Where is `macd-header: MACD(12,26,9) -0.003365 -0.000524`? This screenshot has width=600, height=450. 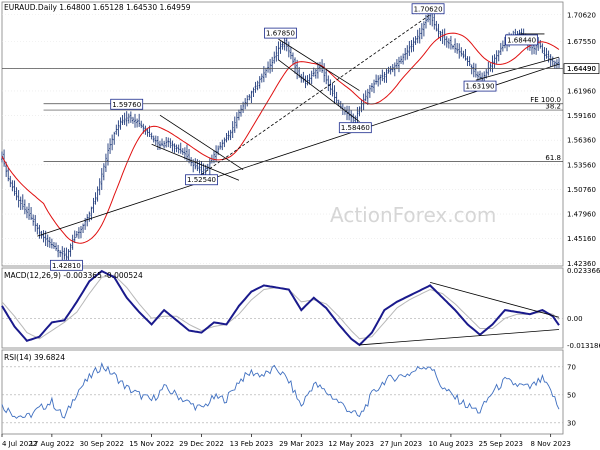 macd-header: MACD(12,26,9) -0.003365 -0.000524 is located at coordinates (73, 275).